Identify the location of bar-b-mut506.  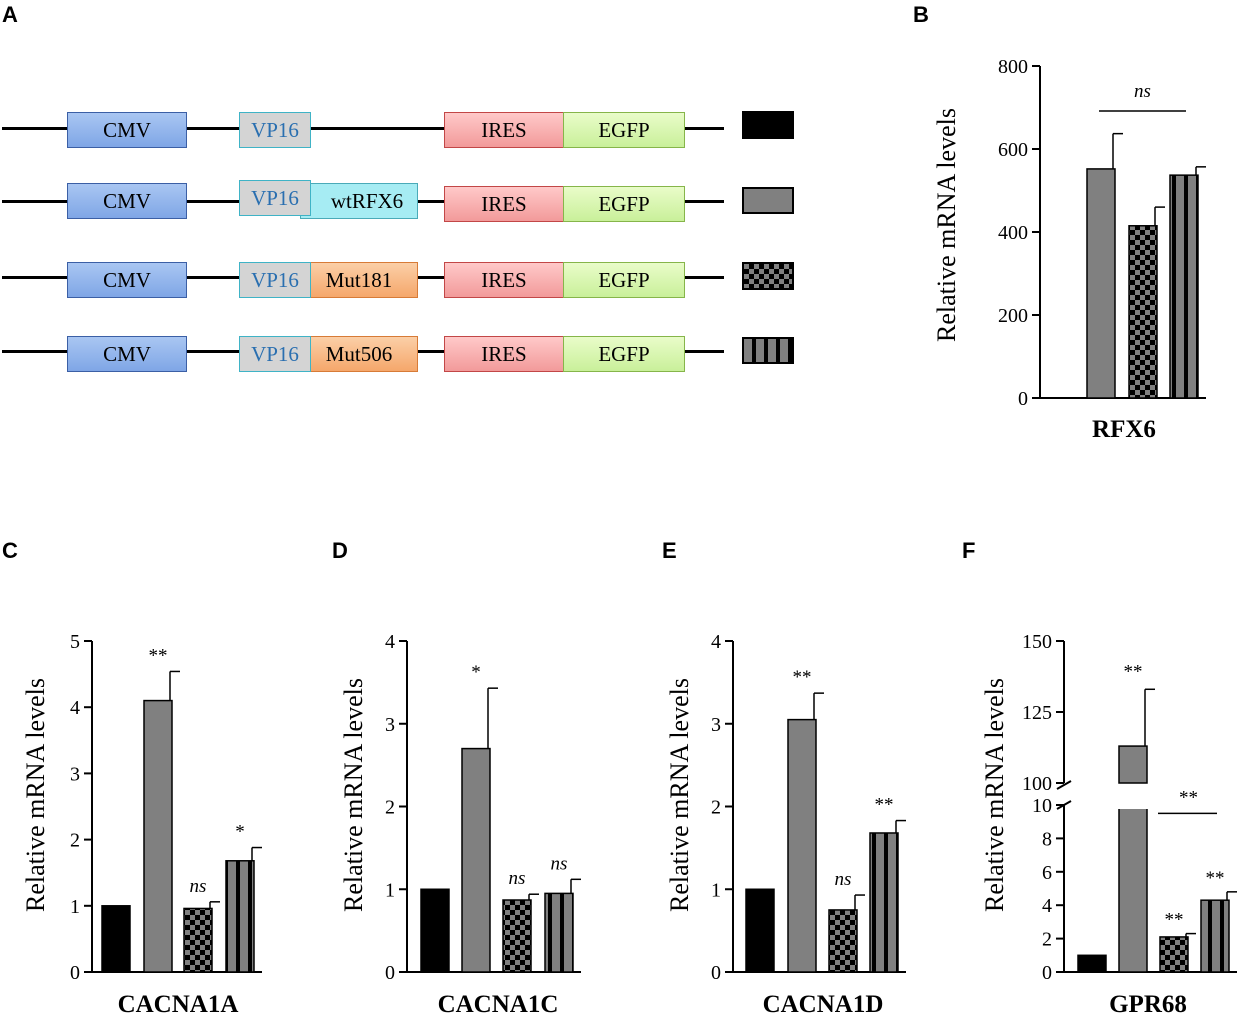
(1184, 286).